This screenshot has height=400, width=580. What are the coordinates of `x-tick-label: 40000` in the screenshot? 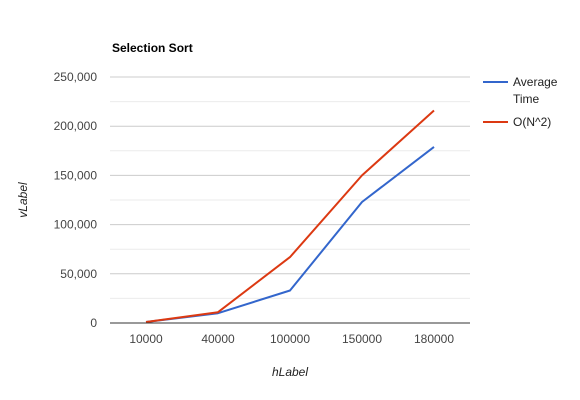 It's located at (218, 339).